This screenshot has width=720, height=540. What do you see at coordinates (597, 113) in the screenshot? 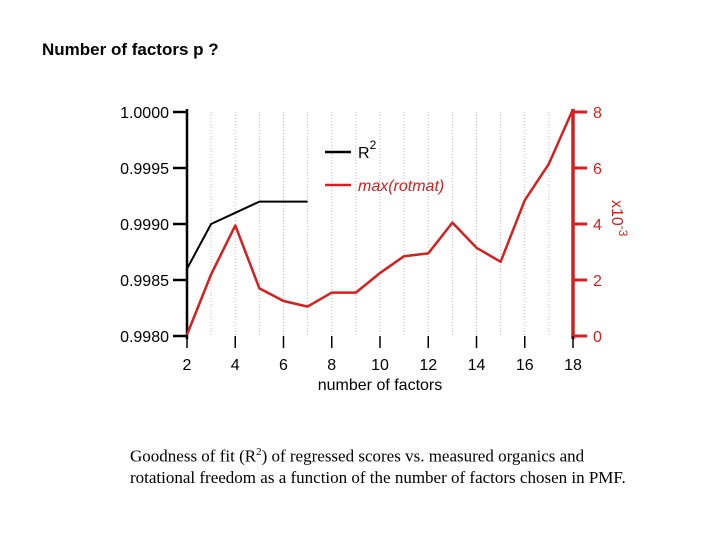
I see `right-tick-label: 8` at bounding box center [597, 113].